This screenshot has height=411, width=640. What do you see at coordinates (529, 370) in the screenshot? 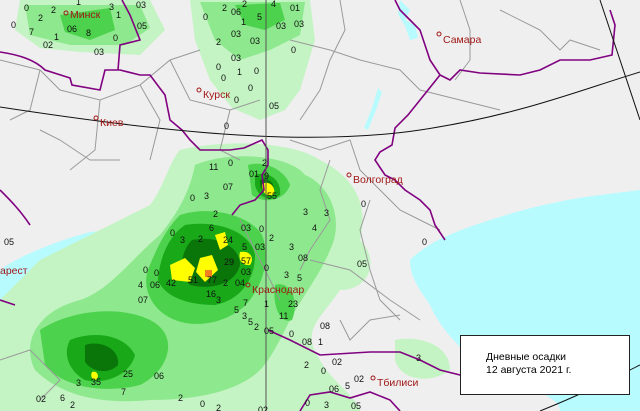
I see `legend-date: 12 августа 2021 г.` at bounding box center [529, 370].